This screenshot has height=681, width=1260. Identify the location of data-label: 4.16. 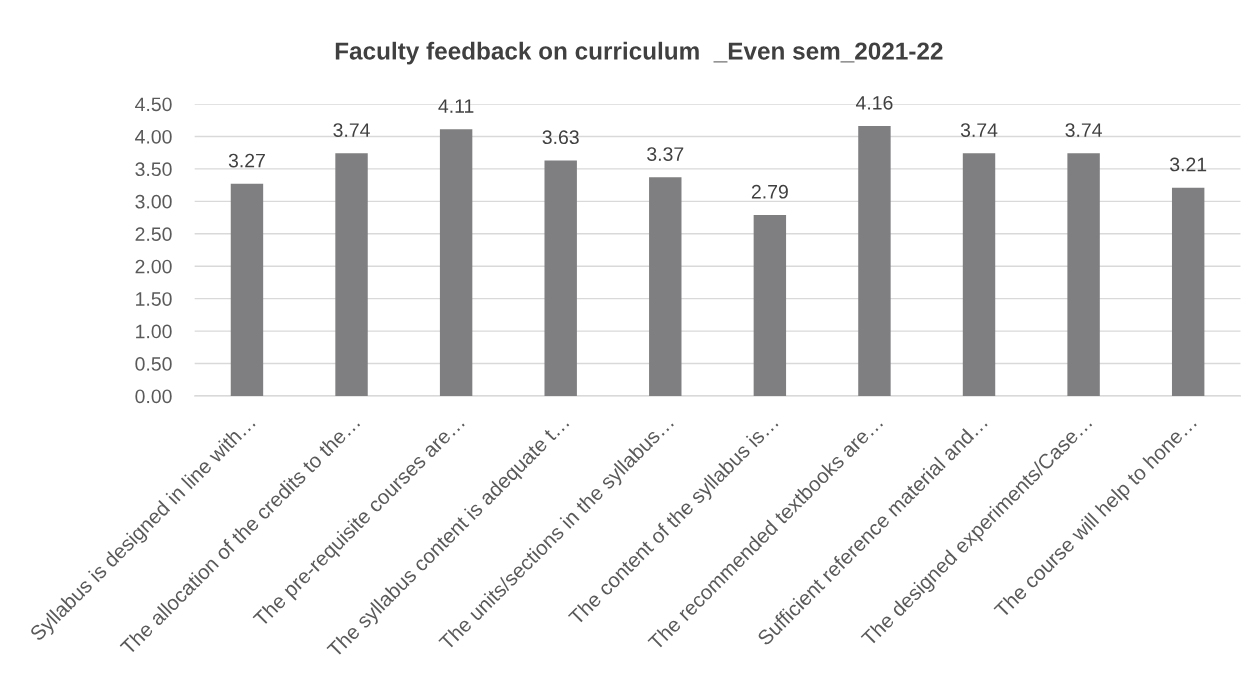
(874, 102).